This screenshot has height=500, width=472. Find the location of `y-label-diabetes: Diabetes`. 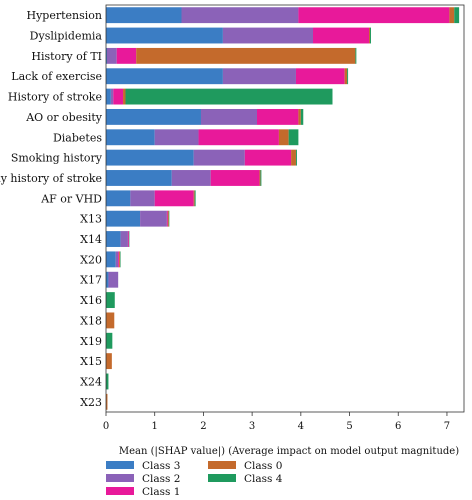

y-label-diabetes: Diabetes is located at coordinates (77, 137).